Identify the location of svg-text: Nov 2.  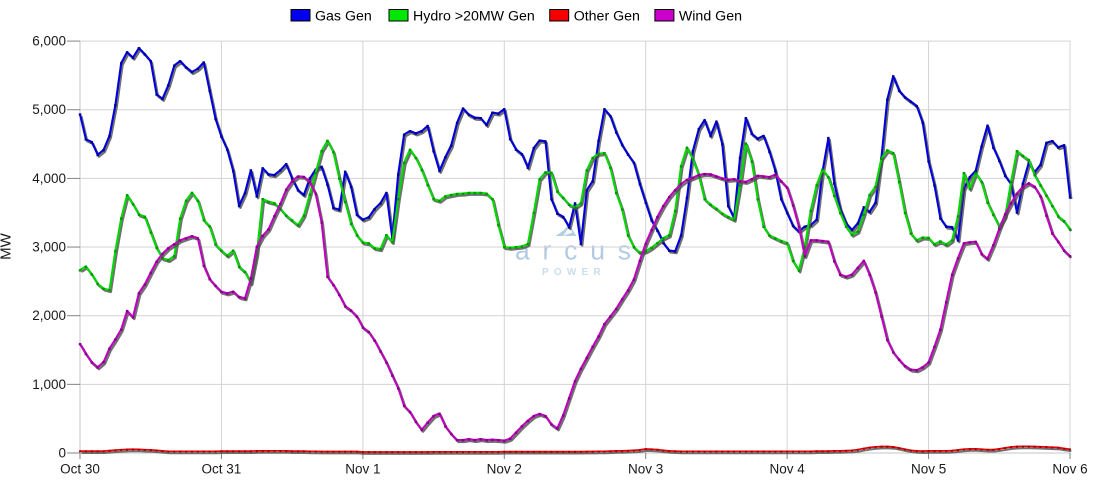
(504, 469).